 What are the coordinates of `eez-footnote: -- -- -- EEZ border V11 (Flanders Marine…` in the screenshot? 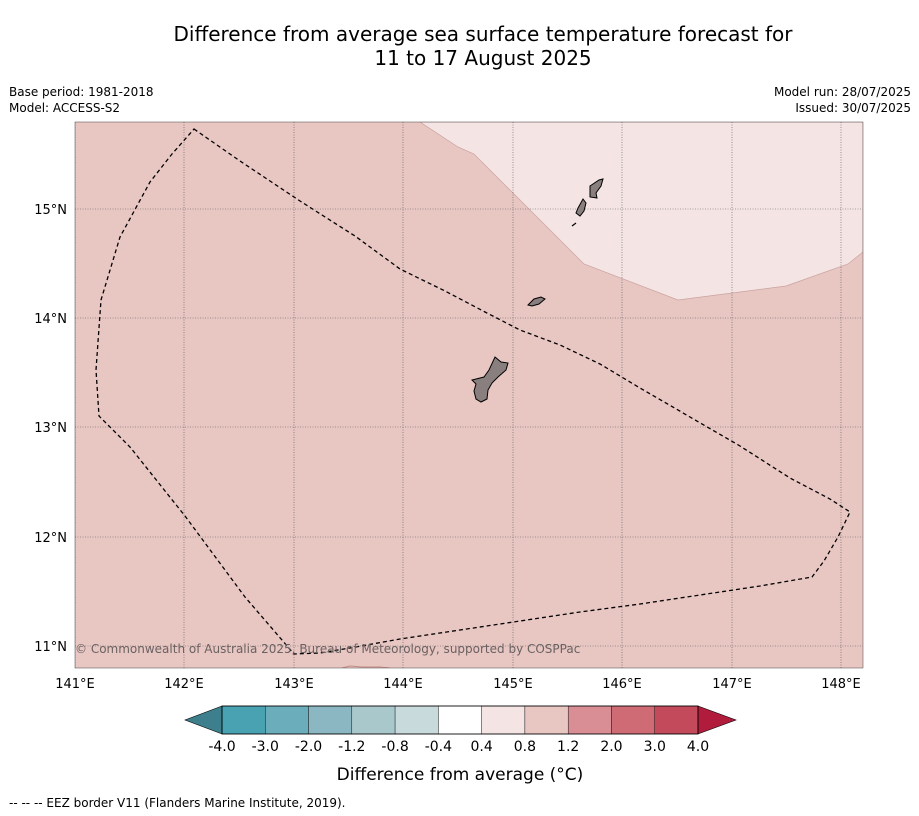 It's located at (177, 803).